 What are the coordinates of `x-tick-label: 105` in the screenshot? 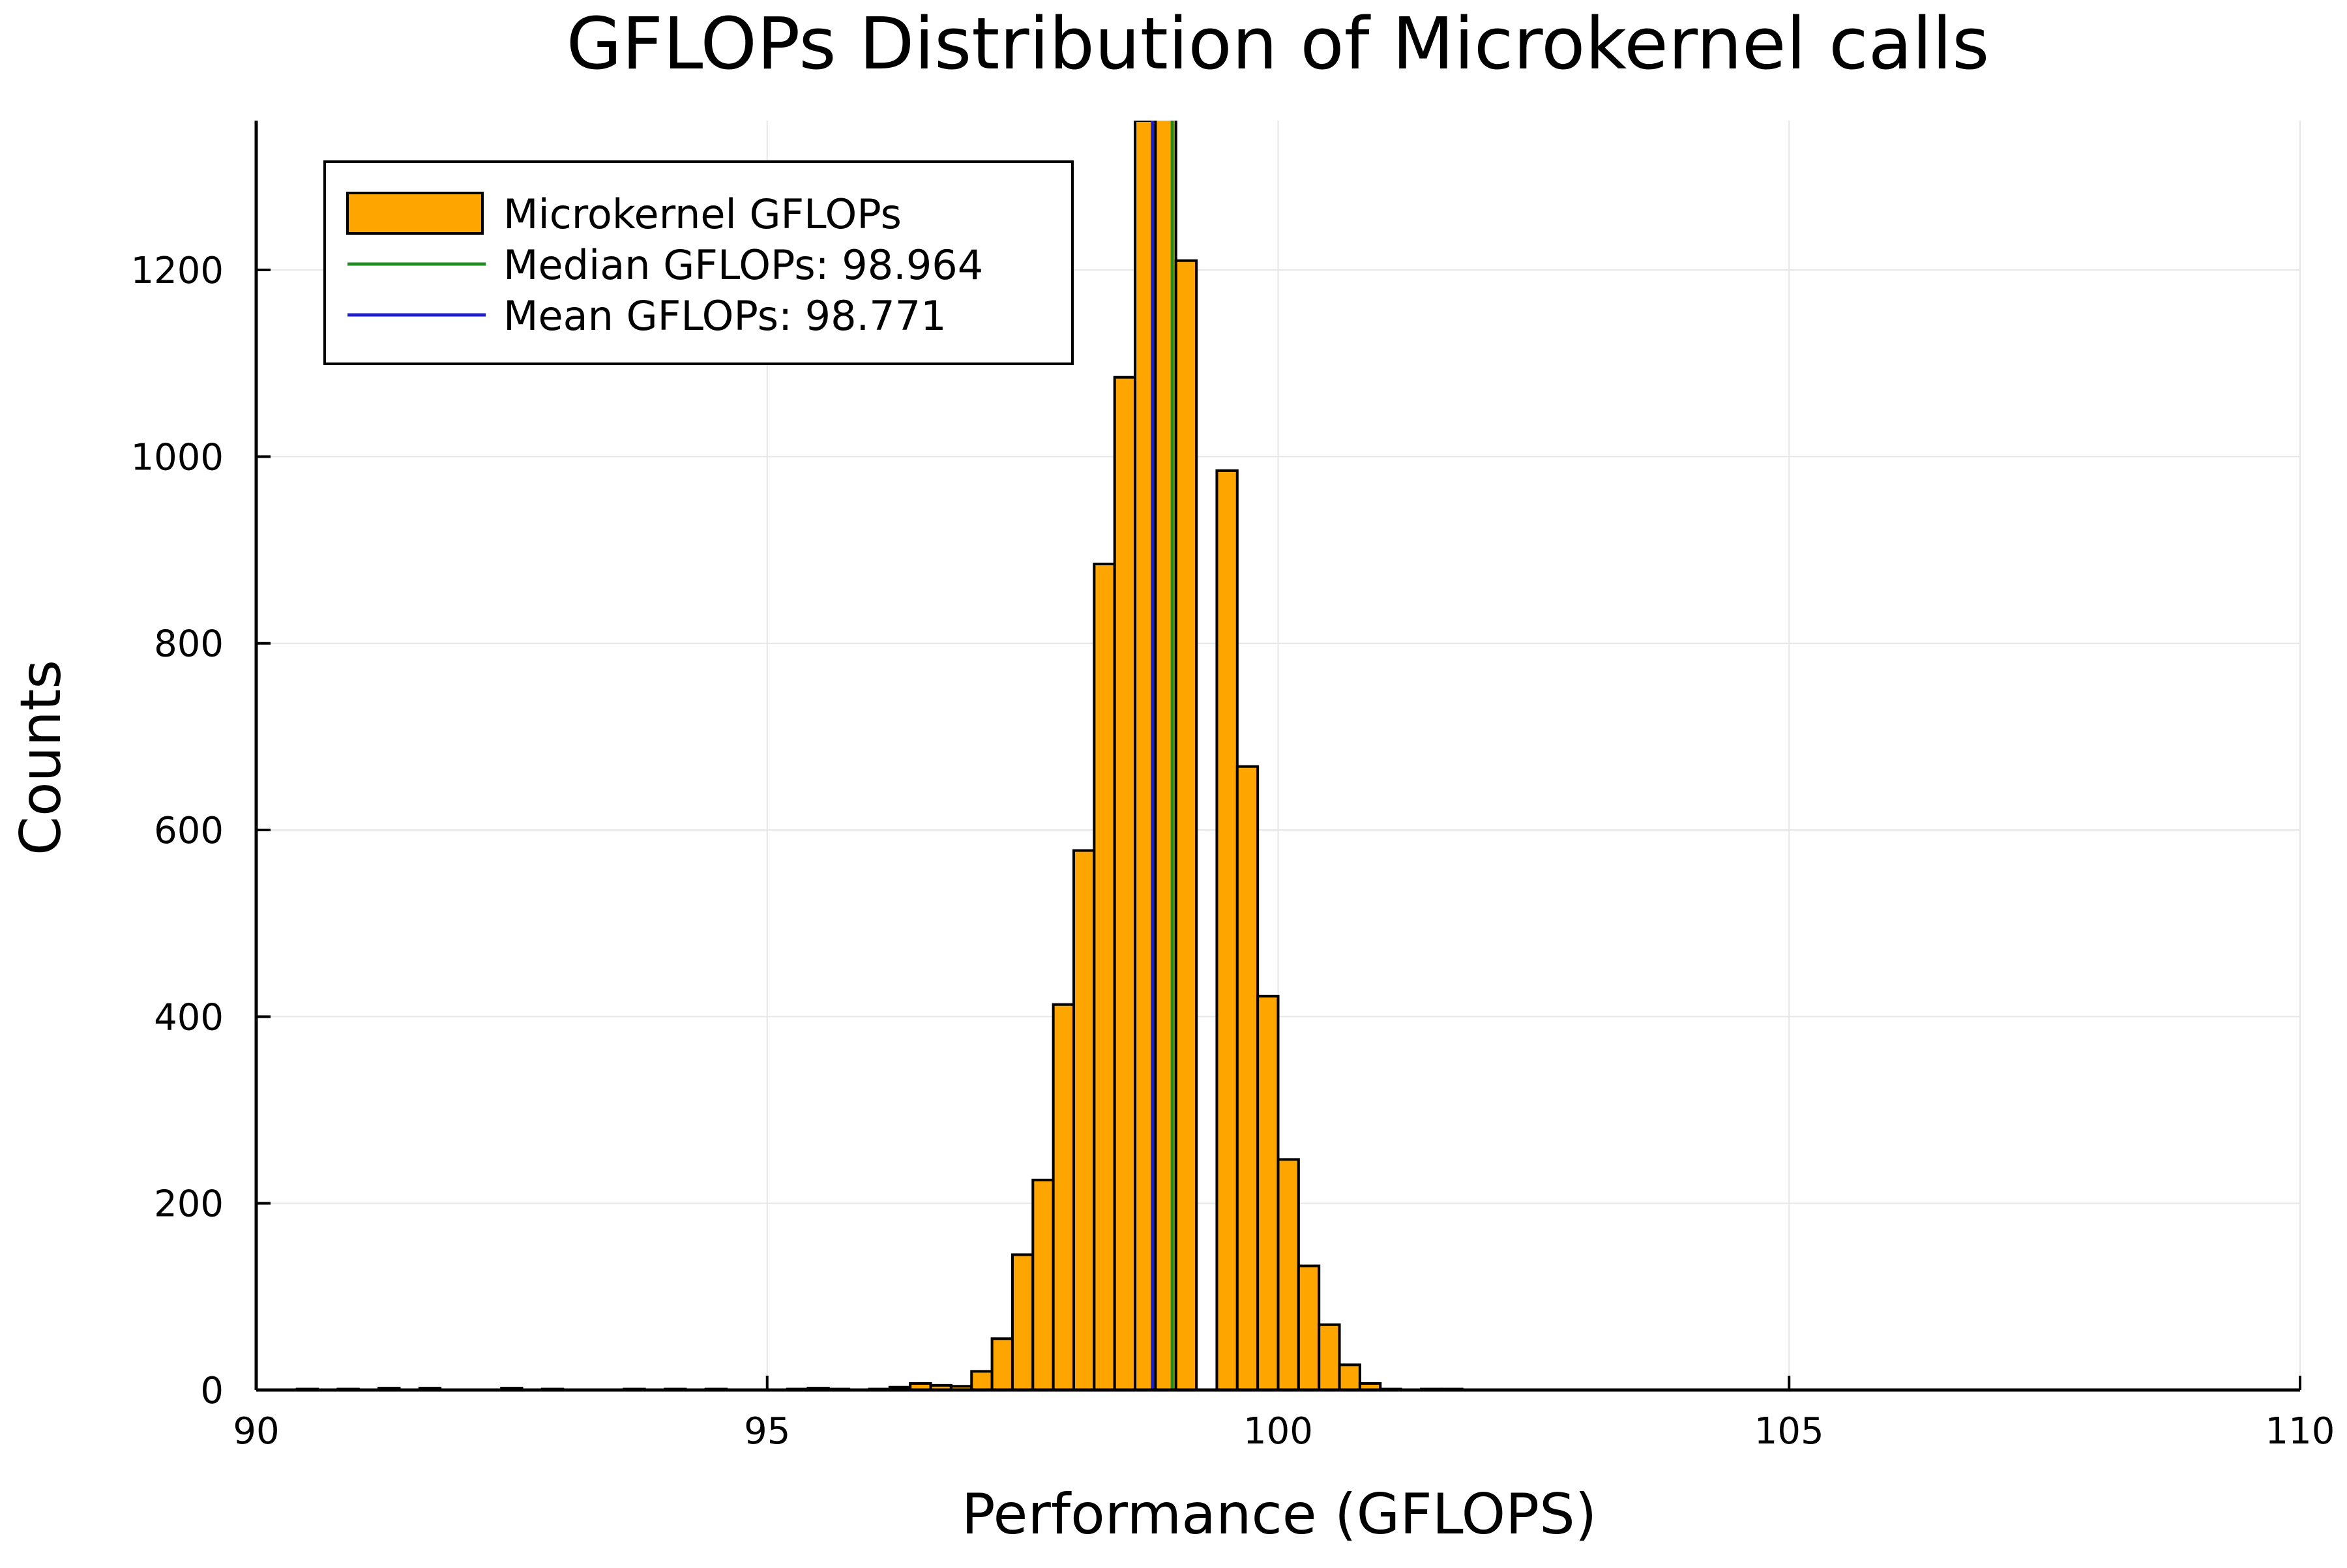 It's located at (1789, 1432).